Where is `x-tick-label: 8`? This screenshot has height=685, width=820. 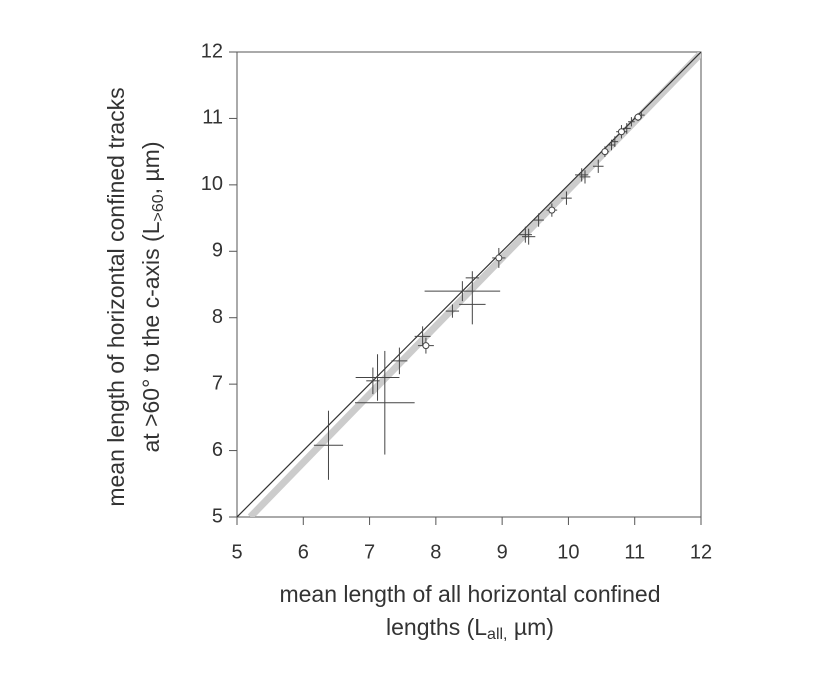
x-tick-label: 8 is located at coordinates (435, 552).